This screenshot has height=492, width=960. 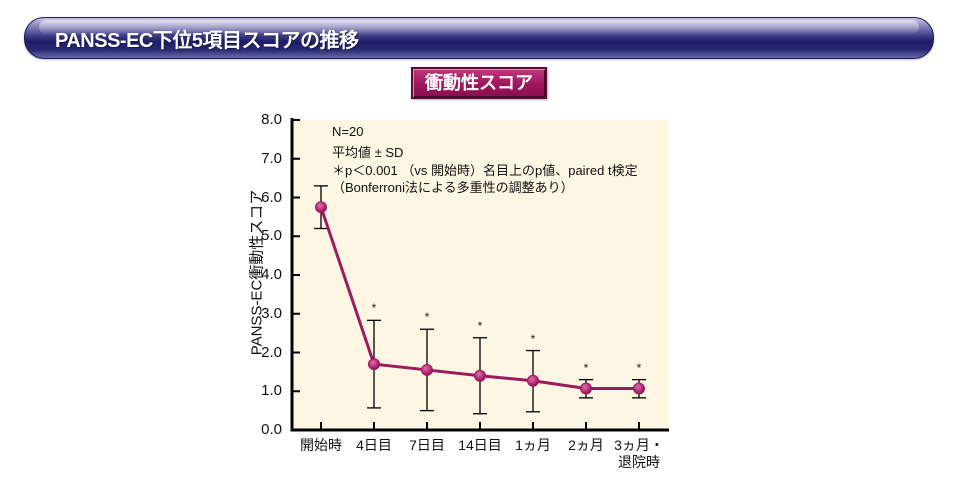 What do you see at coordinates (639, 453) in the screenshot?
I see `x-tick-label: 3ヵ月・ 退院時` at bounding box center [639, 453].